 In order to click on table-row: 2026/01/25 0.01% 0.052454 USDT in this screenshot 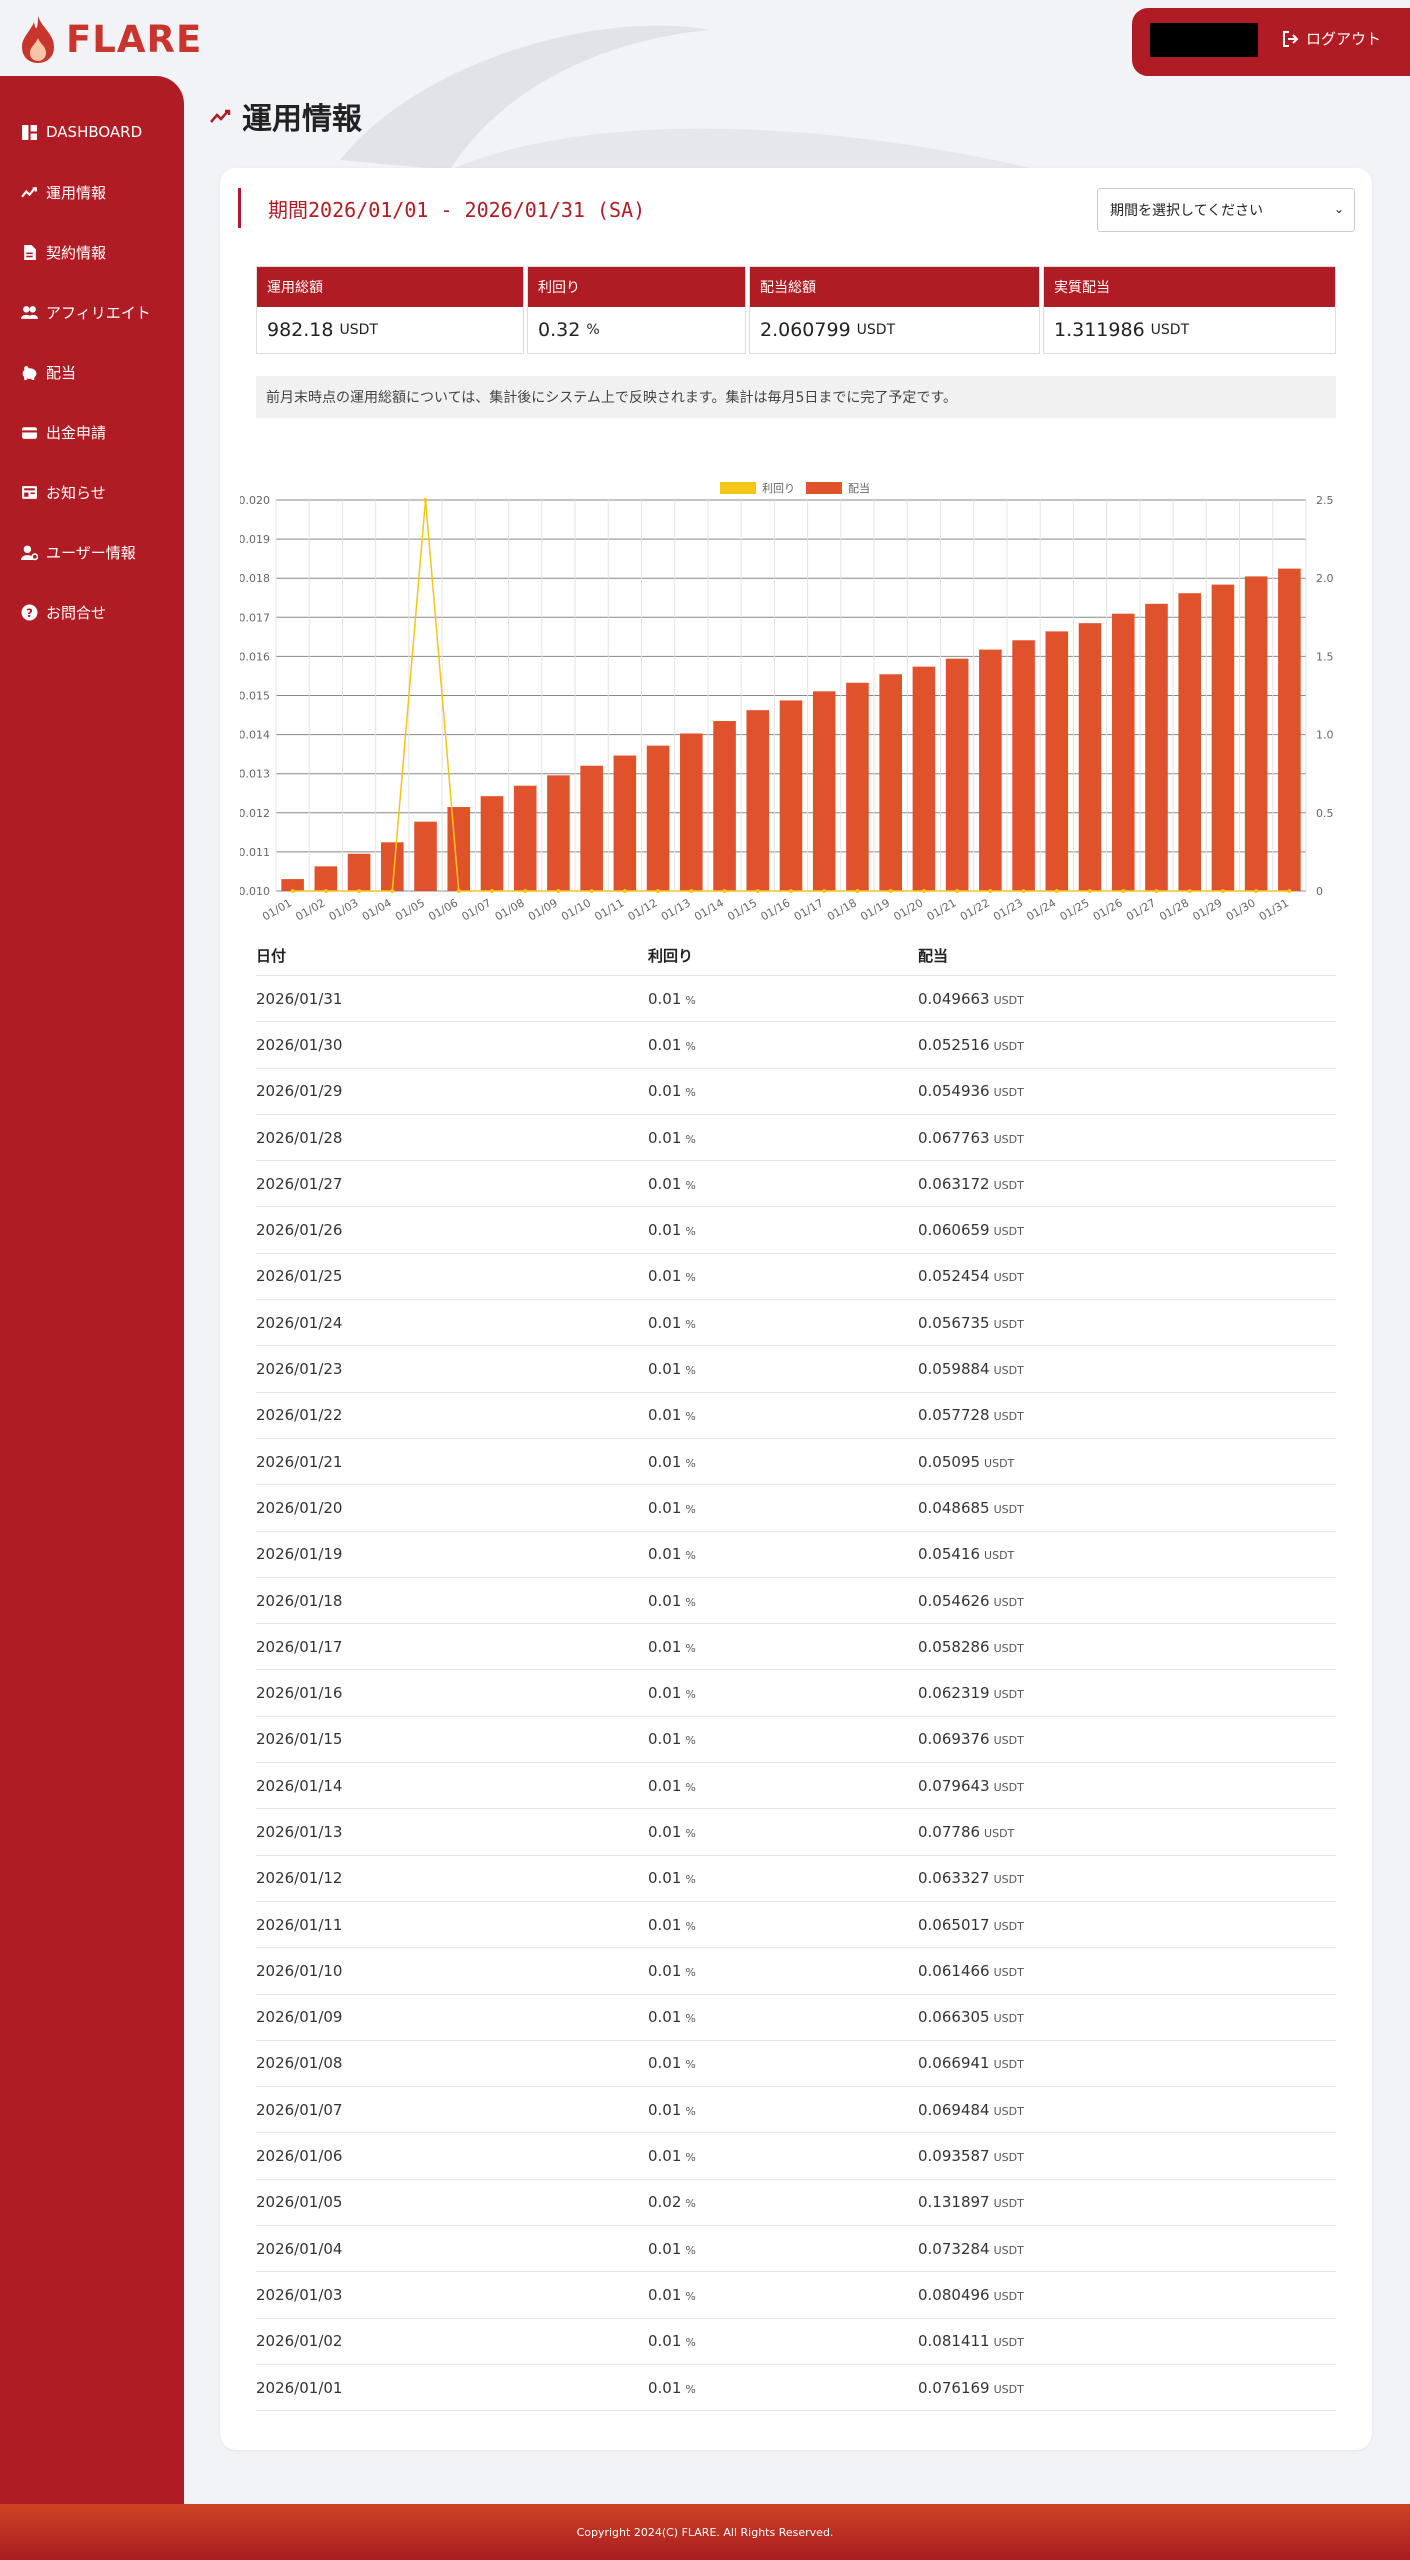, I will do `click(796, 1277)`.